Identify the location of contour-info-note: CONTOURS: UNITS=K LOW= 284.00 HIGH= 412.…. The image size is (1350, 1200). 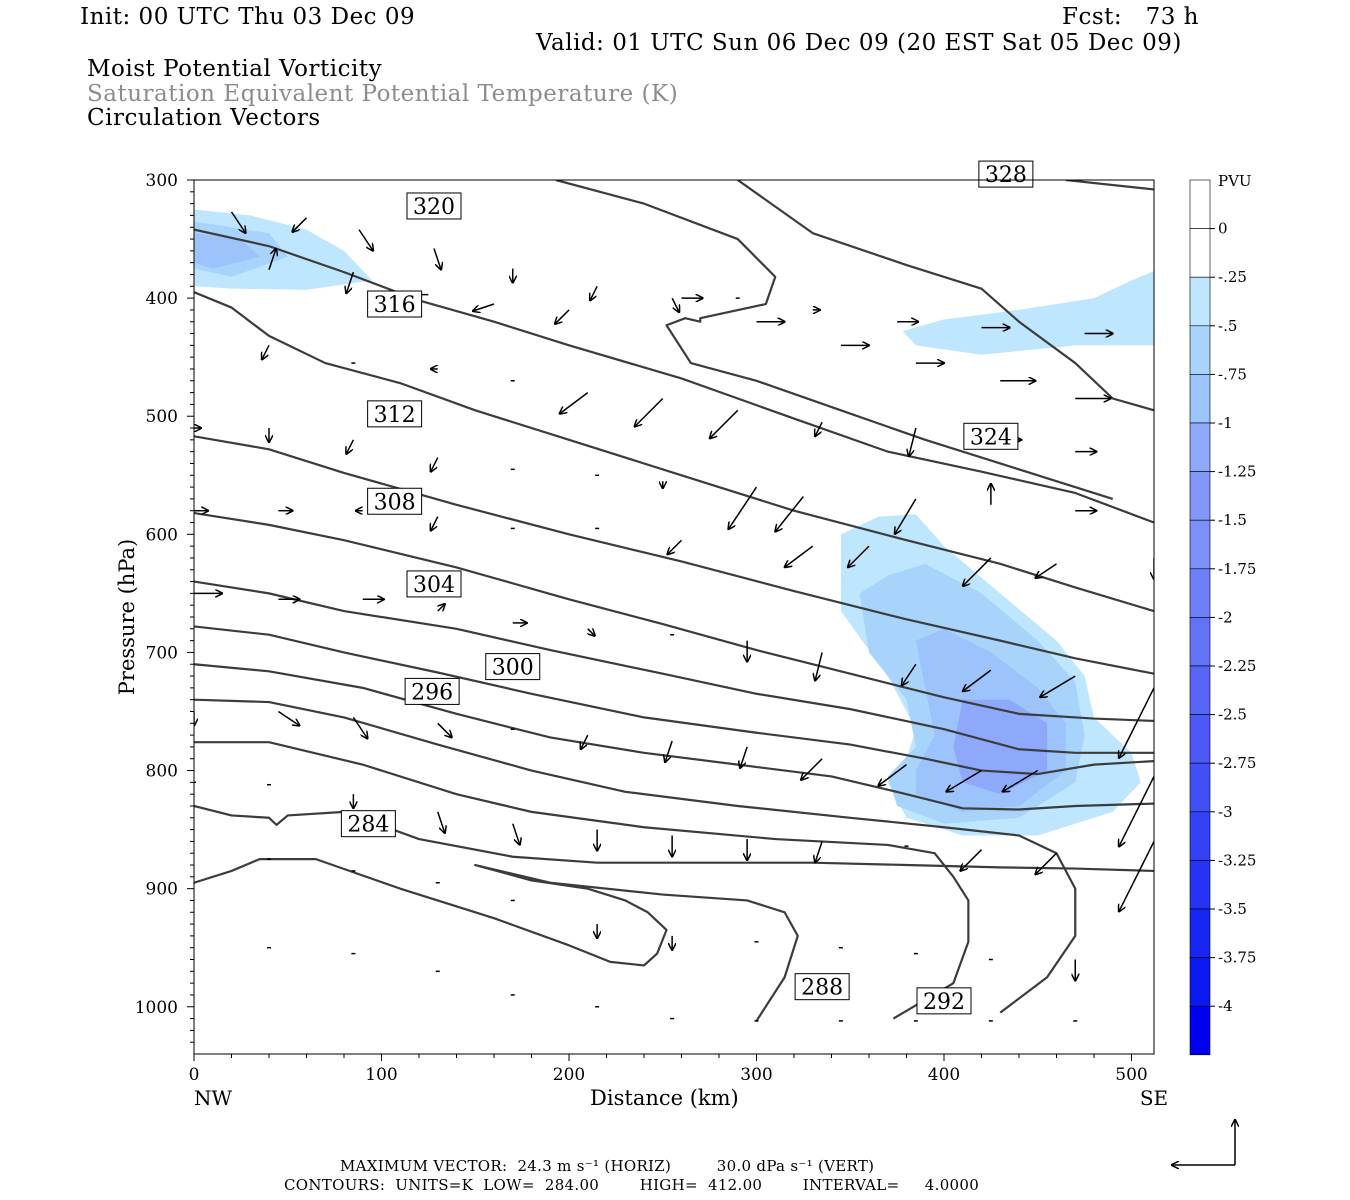
(632, 1185).